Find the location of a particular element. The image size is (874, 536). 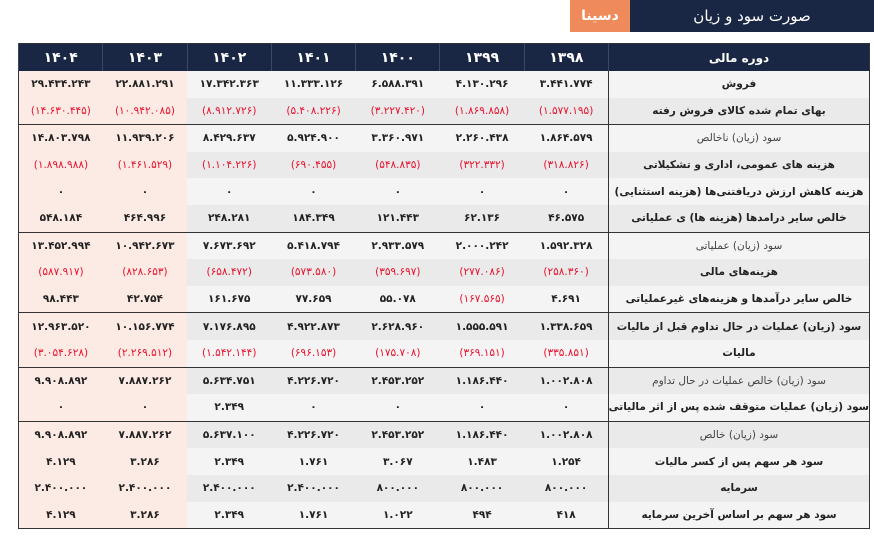

header-row: دوره مالی ۱۳۹۸ ۱۳۹۹ ۱۴۰۰ ۱۴۰۱ ۱۴۰۲ ۱۴۰۳ ۱۴۰۴ is located at coordinates (443, 57).